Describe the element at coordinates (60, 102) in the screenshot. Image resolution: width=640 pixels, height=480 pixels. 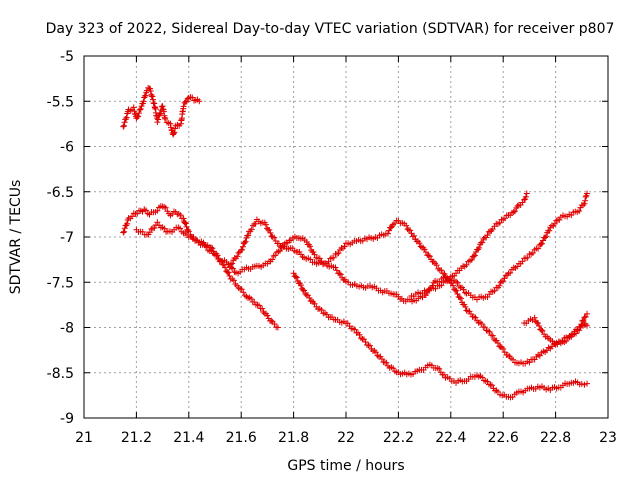
I see `y-tick-label: -5.5` at that location.